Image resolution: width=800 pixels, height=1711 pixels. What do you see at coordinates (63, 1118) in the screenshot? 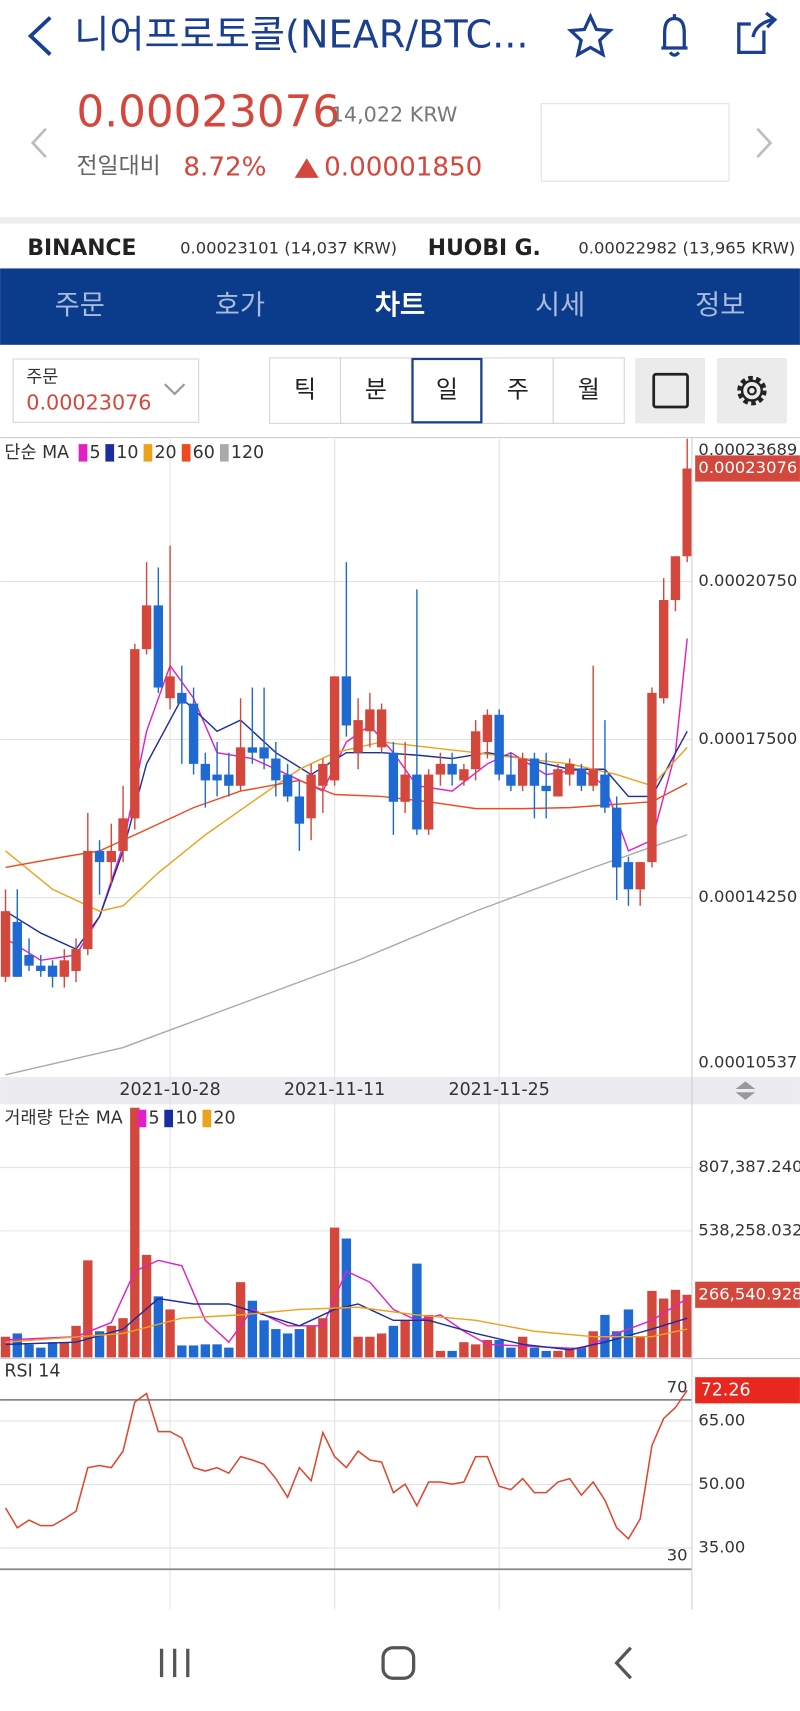
I see `legend-title: 거래량 단순 MA` at bounding box center [63, 1118].